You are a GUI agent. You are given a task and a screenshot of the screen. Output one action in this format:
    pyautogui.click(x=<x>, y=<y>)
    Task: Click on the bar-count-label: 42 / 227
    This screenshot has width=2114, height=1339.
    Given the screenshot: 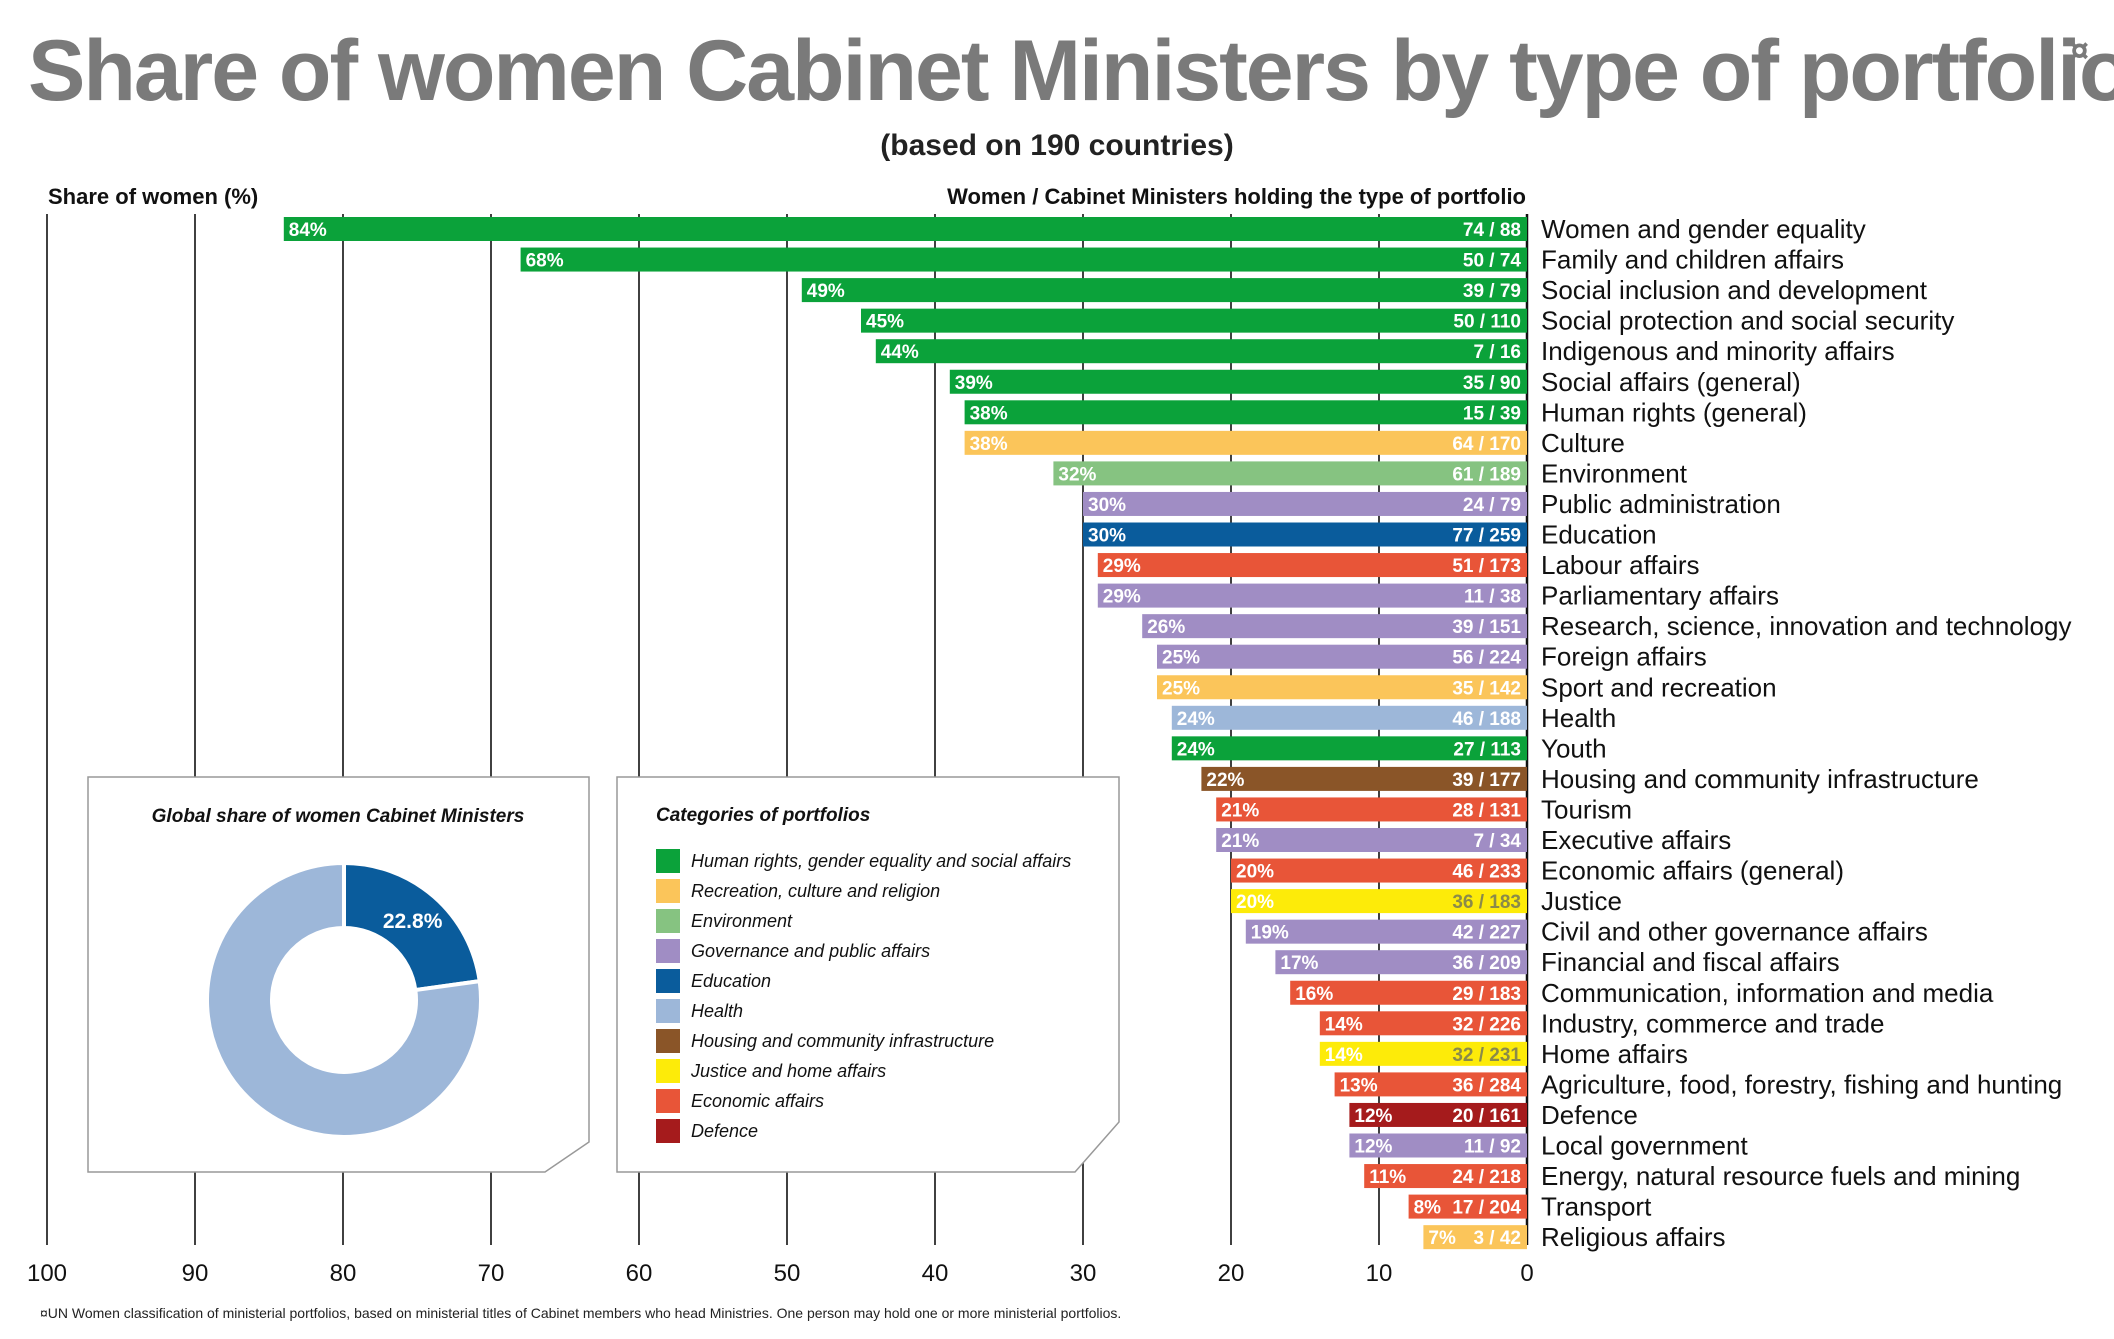 What is the action you would take?
    pyautogui.click(x=1486, y=933)
    